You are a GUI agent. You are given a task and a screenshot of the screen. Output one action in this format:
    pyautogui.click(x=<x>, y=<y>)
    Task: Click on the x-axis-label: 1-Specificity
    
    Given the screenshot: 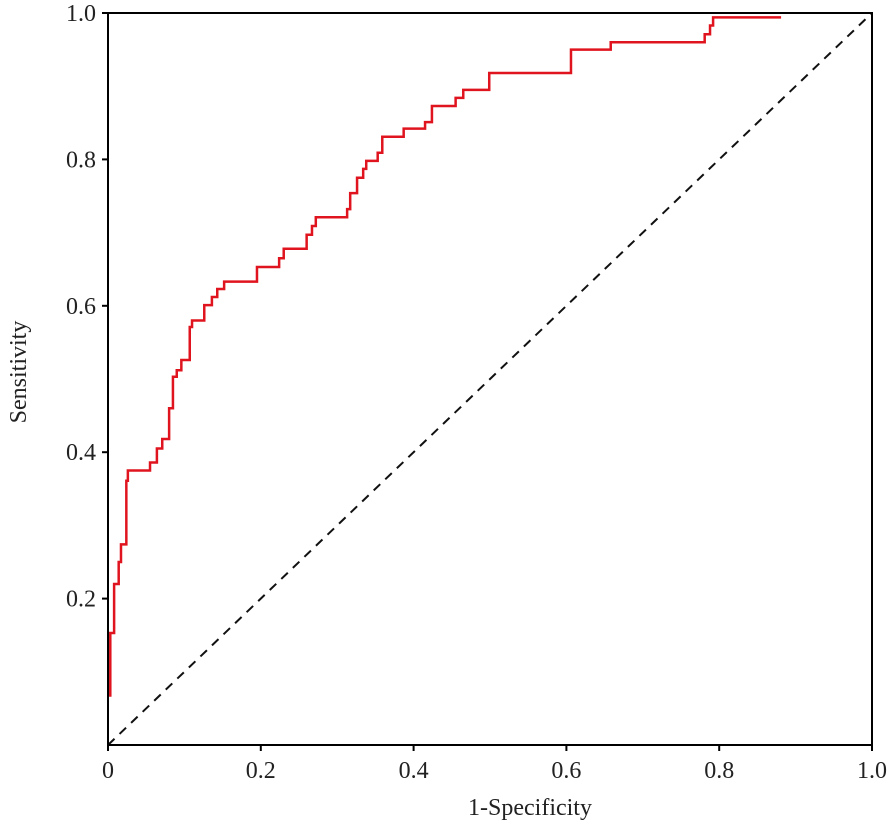 What is the action you would take?
    pyautogui.click(x=530, y=808)
    